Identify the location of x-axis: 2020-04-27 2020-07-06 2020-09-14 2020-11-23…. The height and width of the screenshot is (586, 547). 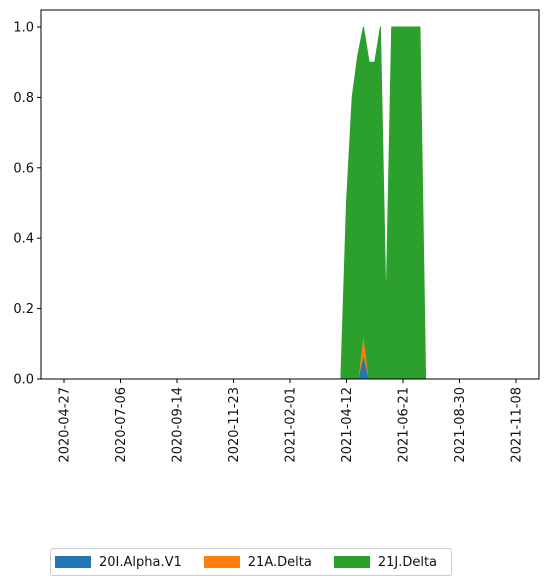
(291, 421).